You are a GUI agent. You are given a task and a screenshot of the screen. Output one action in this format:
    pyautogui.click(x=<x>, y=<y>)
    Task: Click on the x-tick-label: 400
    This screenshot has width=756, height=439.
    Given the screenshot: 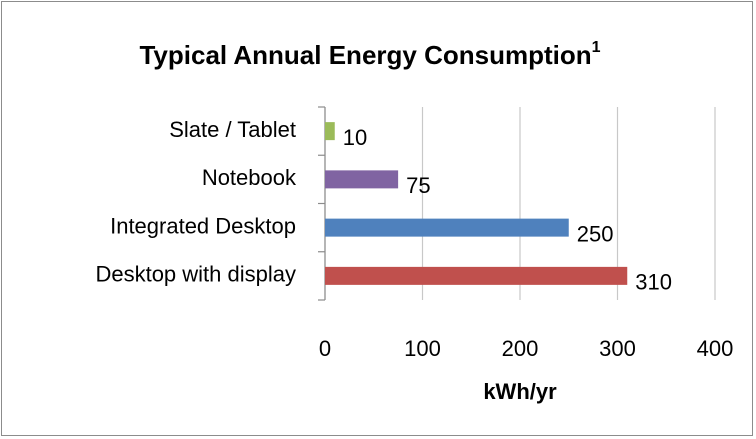 What is the action you would take?
    pyautogui.click(x=715, y=348)
    